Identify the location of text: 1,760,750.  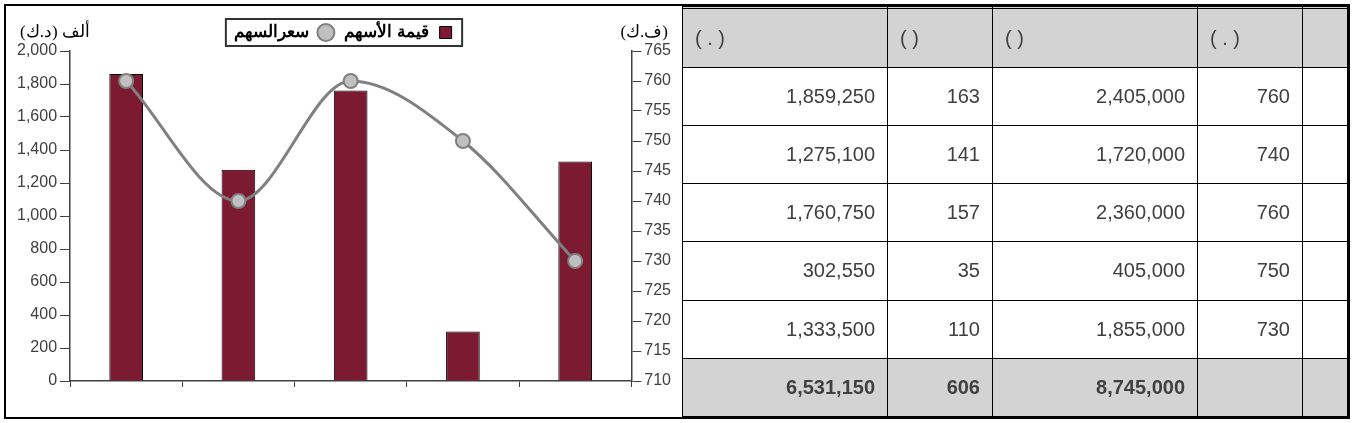
(785, 212).